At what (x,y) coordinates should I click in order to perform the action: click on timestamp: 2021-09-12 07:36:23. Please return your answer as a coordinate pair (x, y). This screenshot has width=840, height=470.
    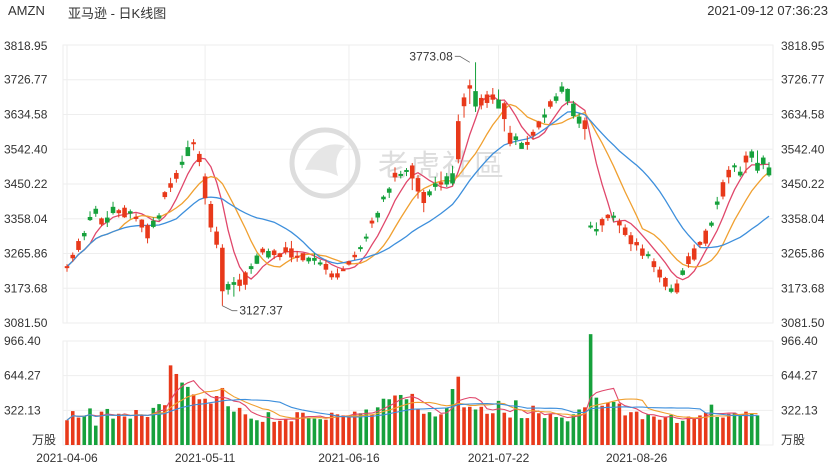
    Looking at the image, I should click on (767, 10).